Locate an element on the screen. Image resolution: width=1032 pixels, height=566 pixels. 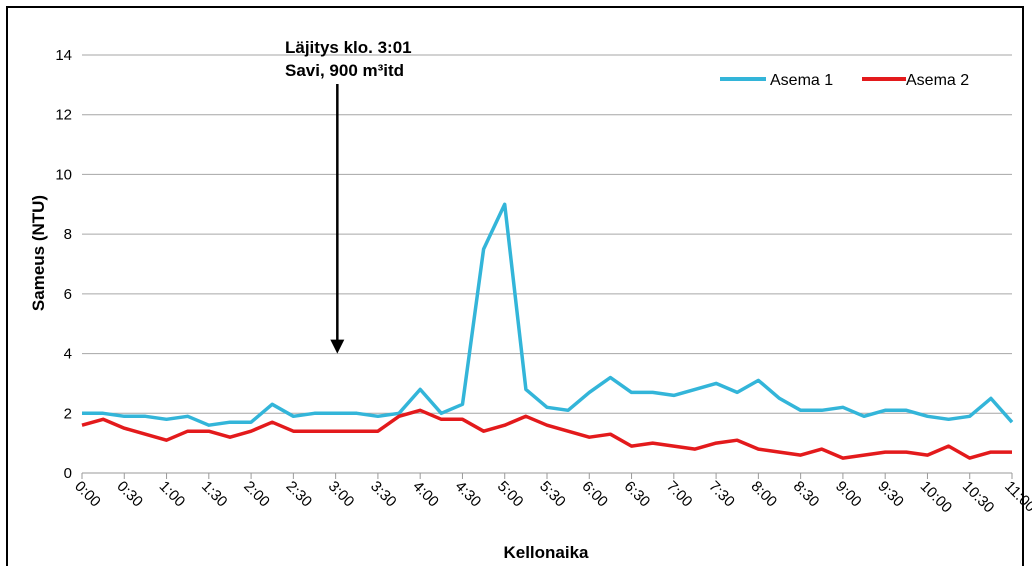
y-axis-ticks: 0 2 4 6 8 10 12 14 is located at coordinates (63, 264).